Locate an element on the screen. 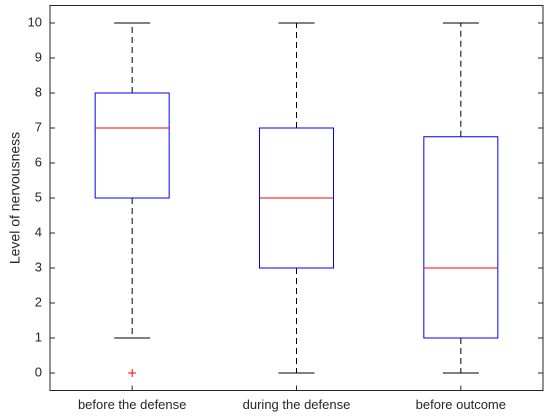 This screenshot has height=419, width=550. x-tick-label: before the defense is located at coordinates (132, 404).